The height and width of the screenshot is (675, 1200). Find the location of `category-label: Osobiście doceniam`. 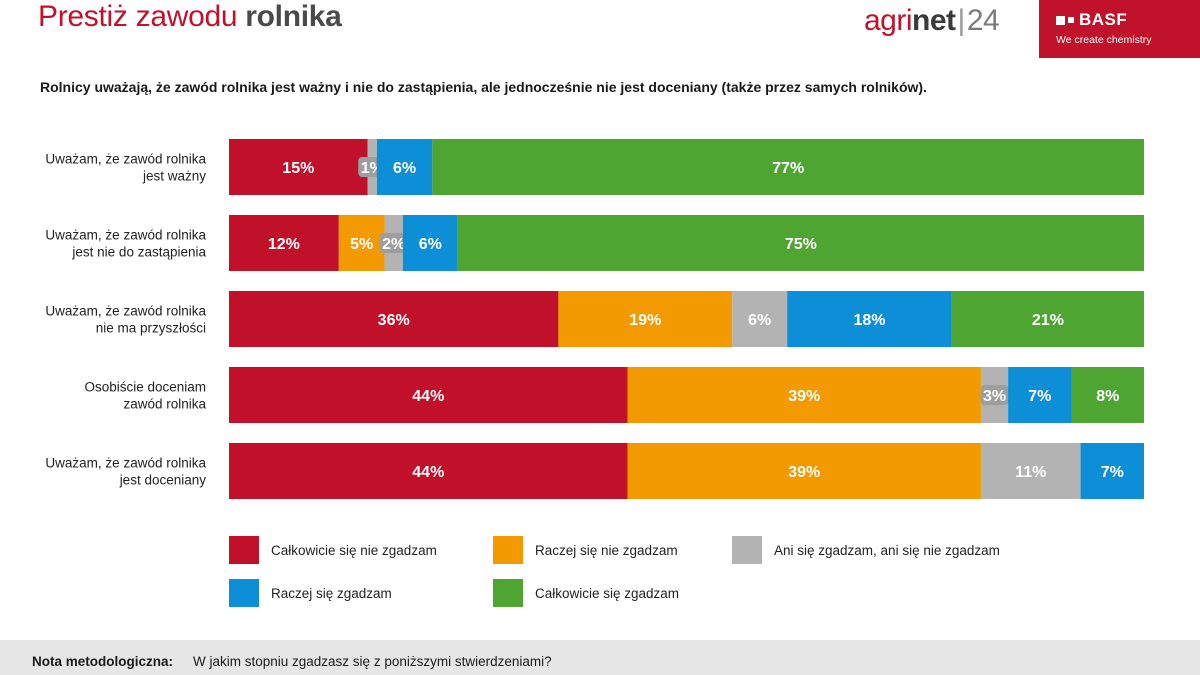

category-label: Osobiście doceniam is located at coordinates (145, 387).